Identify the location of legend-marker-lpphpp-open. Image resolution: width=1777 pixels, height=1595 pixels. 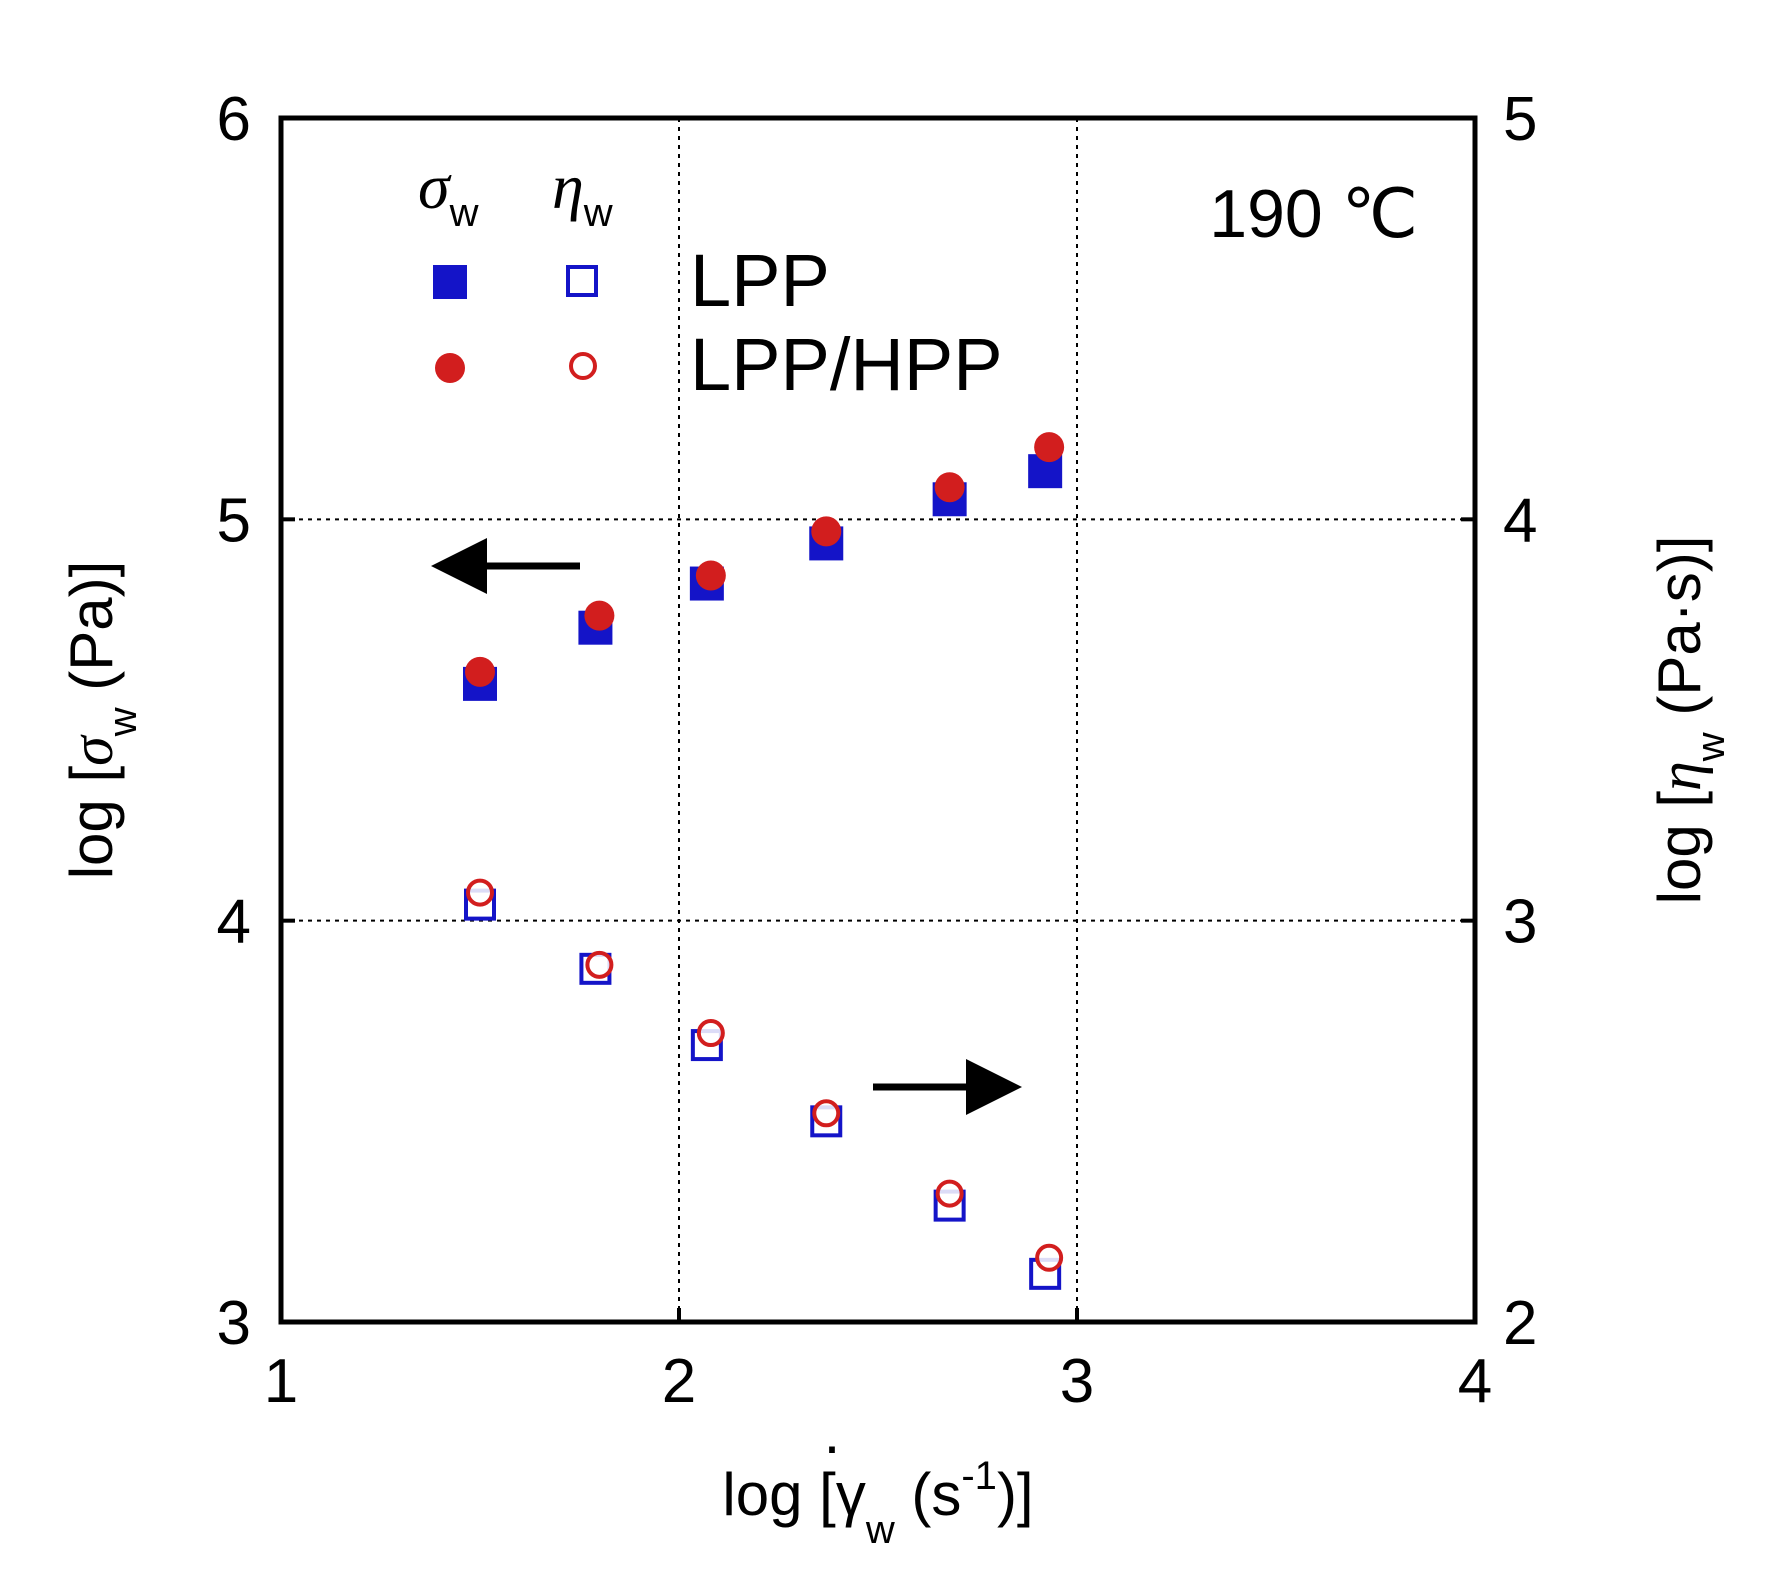
(583, 366).